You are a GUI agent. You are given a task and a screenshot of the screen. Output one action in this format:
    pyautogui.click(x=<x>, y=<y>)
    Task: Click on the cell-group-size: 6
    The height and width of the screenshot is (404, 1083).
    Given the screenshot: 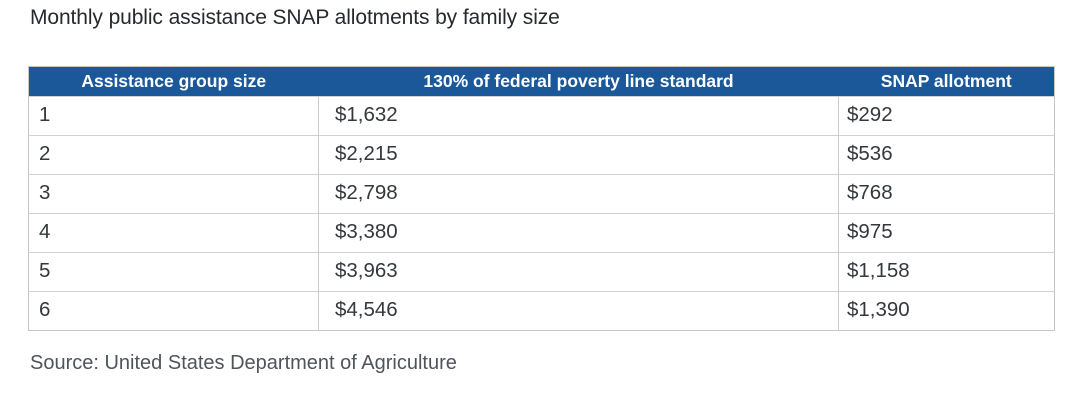 What is the action you would take?
    pyautogui.click(x=173, y=311)
    